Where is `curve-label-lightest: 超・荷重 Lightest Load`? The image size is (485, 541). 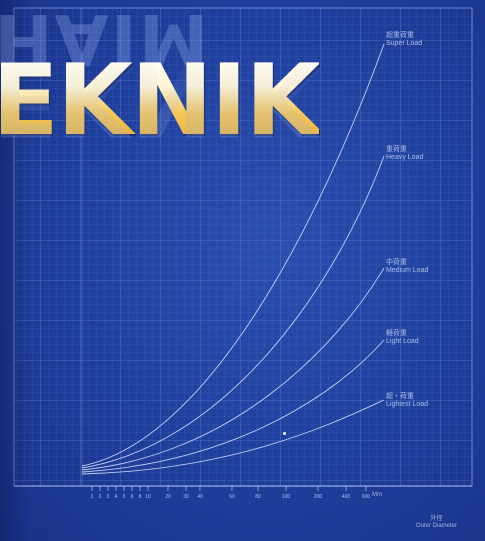 curve-label-lightest: 超・荷重 Lightest Load is located at coordinates (407, 401).